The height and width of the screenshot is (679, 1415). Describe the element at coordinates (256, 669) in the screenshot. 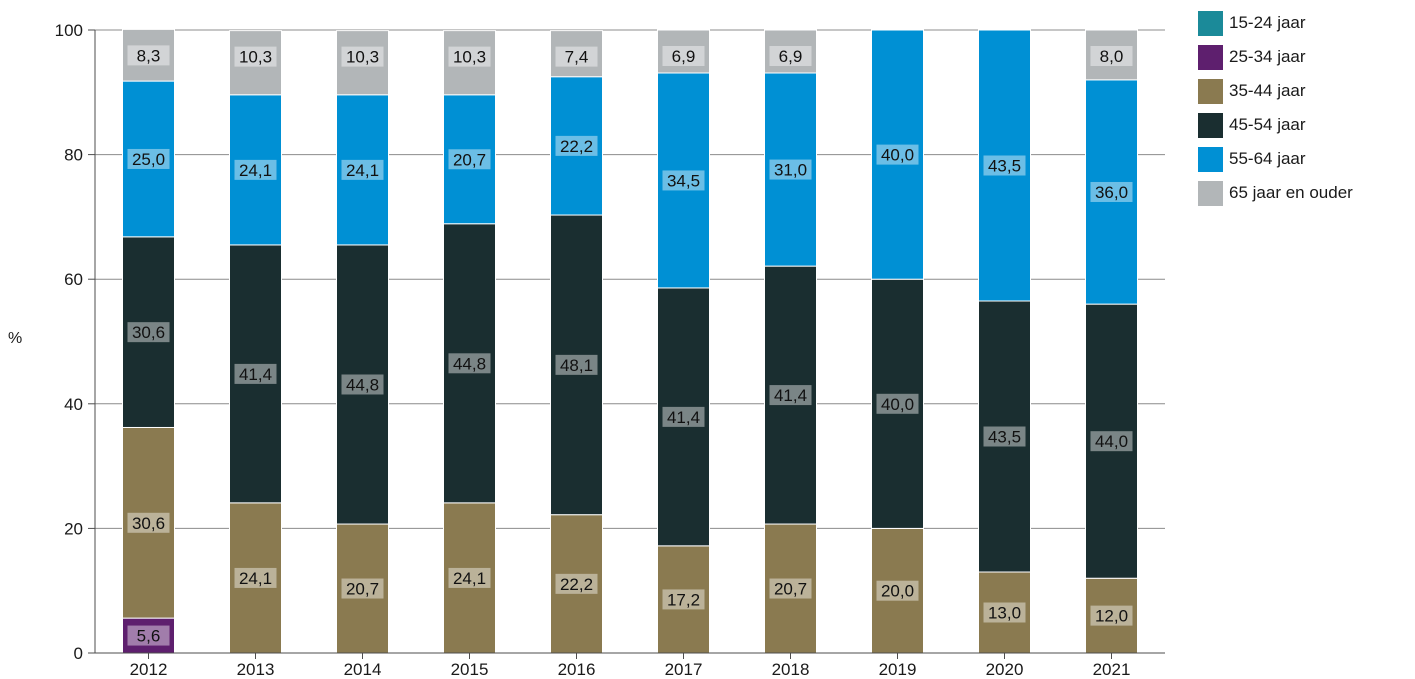

I see `x-tick-label: 2013` at that location.